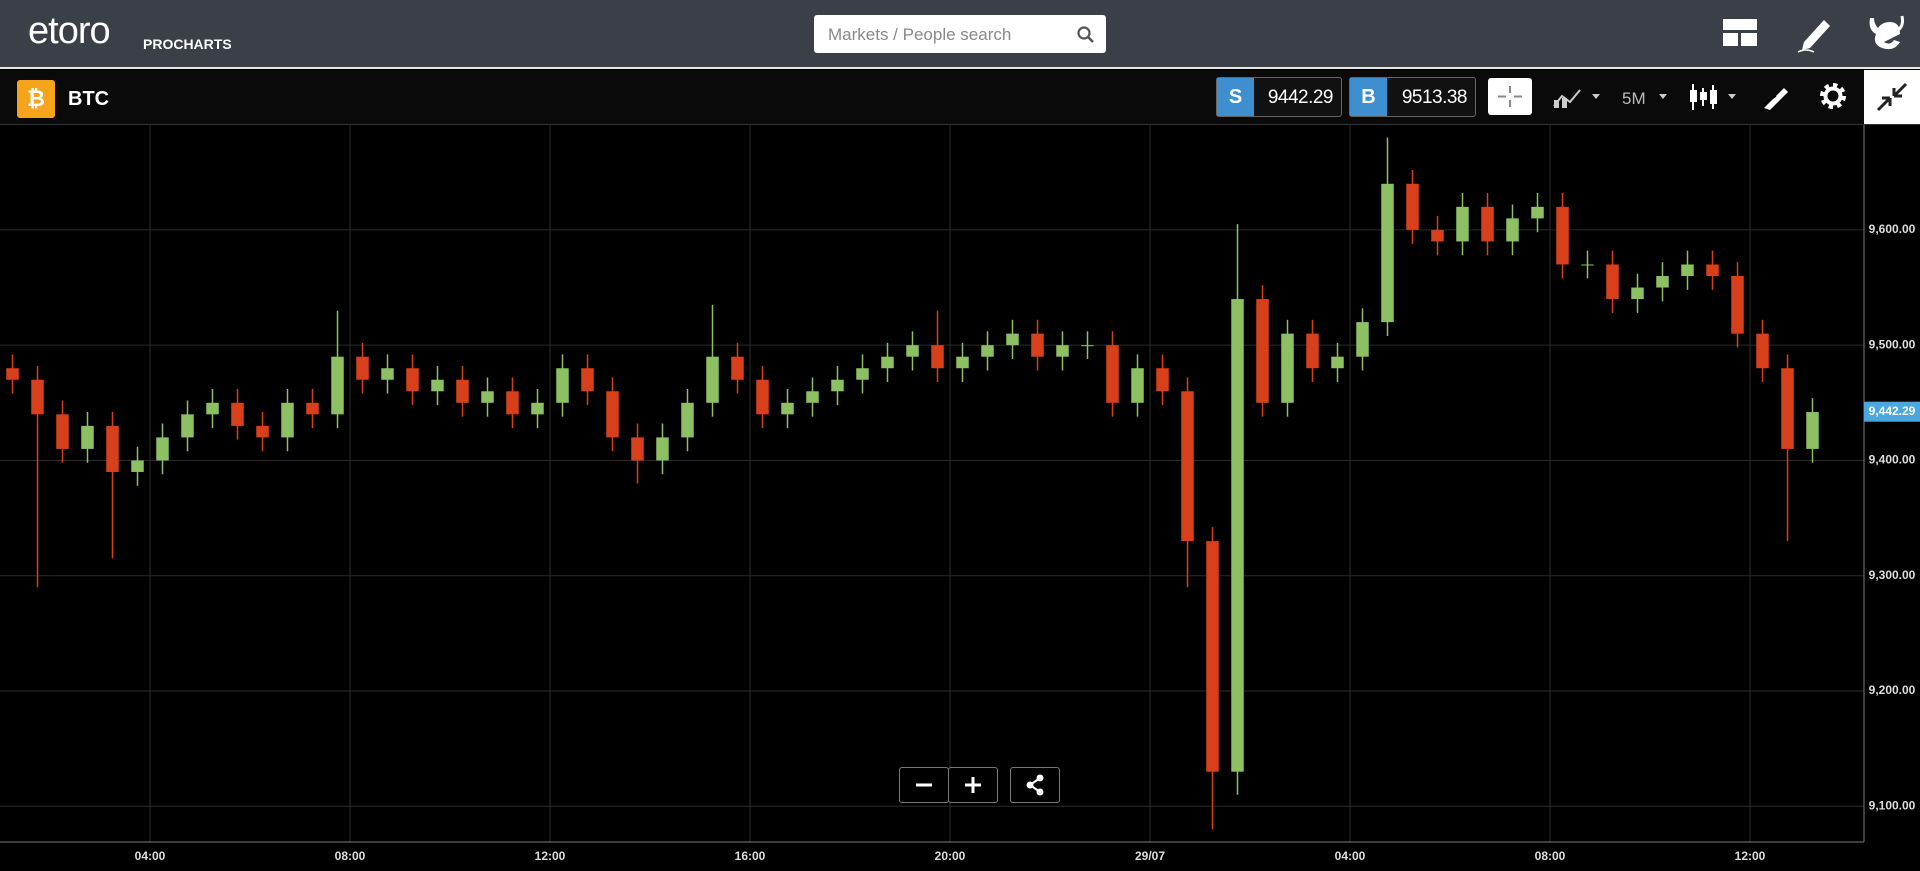  What do you see at coordinates (750, 856) in the screenshot?
I see `x-tick-label: 16:00` at bounding box center [750, 856].